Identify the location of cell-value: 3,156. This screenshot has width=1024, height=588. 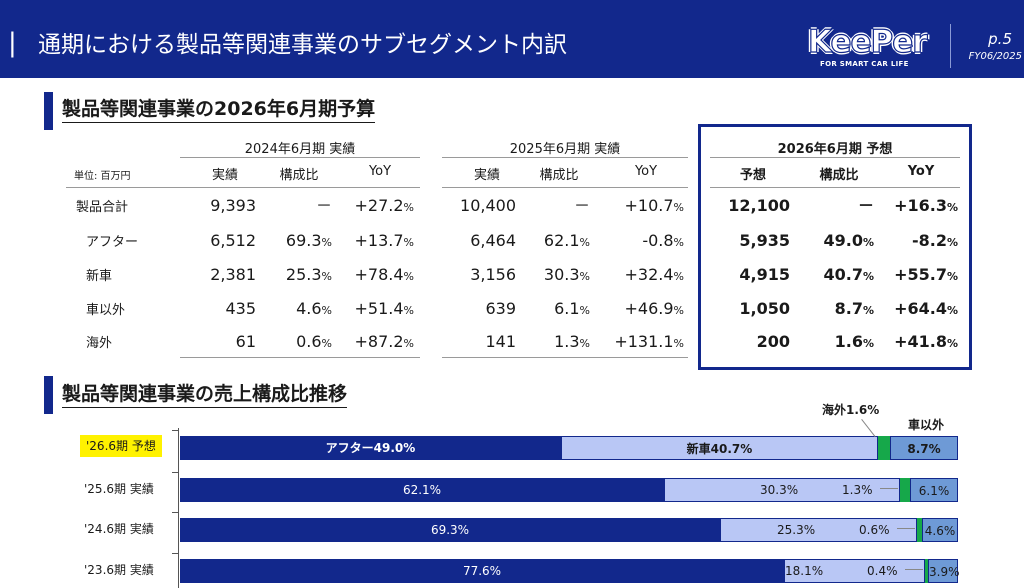
(493, 274).